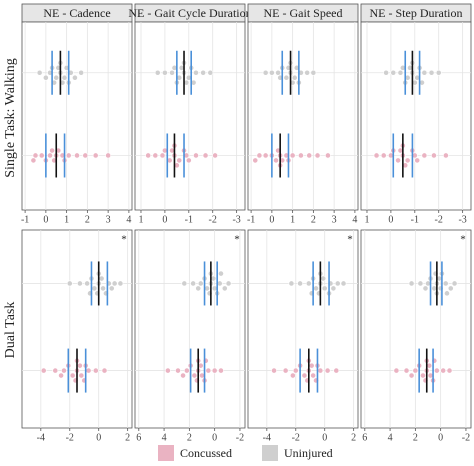 The width and height of the screenshot is (474, 466). I want to click on annotation: *, so click(350, 240).